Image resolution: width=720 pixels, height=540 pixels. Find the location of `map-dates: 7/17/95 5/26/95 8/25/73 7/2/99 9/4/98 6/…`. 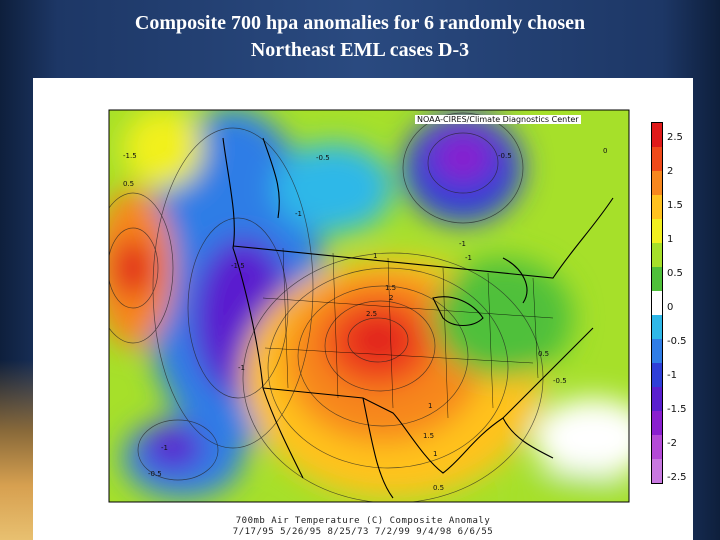

map-dates: 7/17/95 5/26/95 8/25/73 7/2/99 9/4/98 6/… is located at coordinates (363, 532).